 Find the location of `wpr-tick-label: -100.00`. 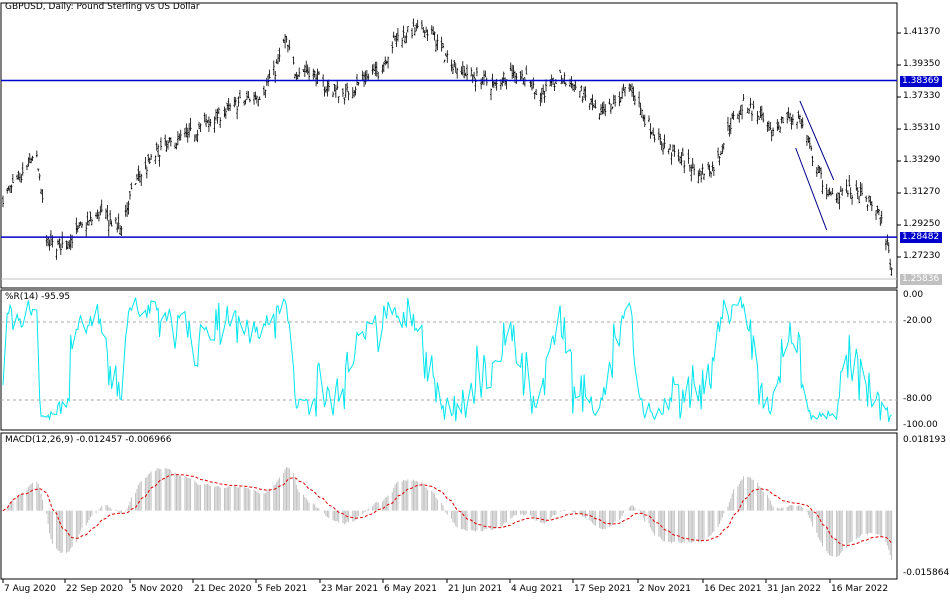

wpr-tick-label: -100.00 is located at coordinates (920, 425).